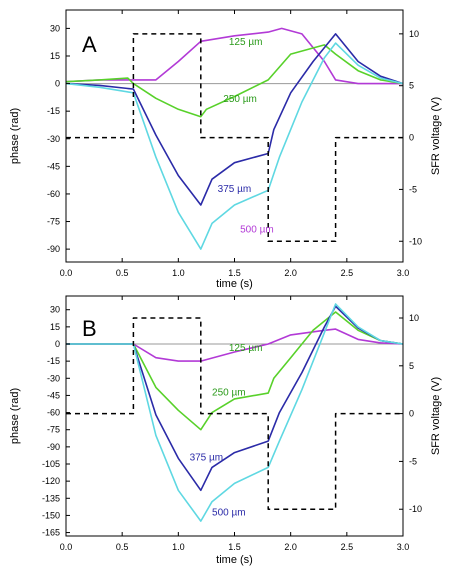 The width and height of the screenshot is (472, 575). Describe the element at coordinates (51, 464) in the screenshot. I see `y-tick-label: -105` at that location.